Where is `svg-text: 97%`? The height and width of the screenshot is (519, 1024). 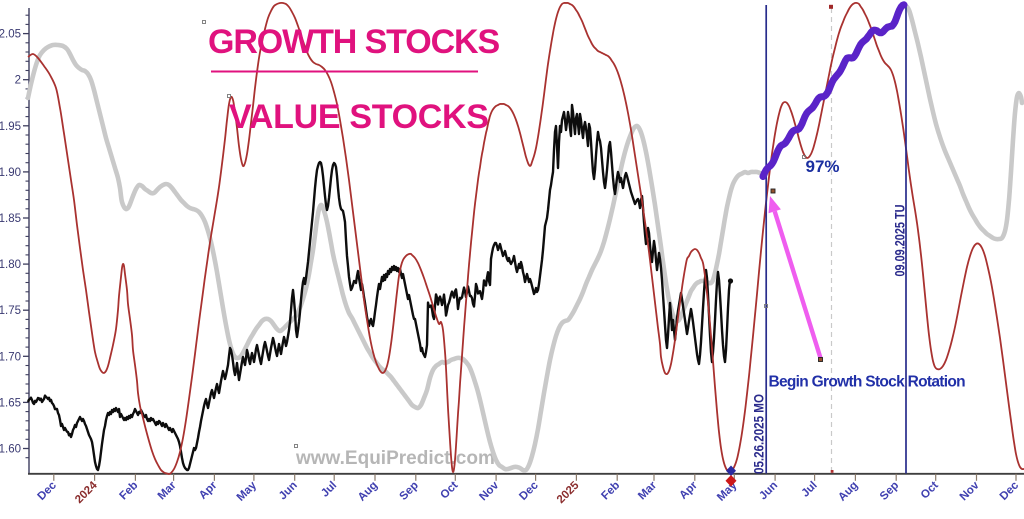
svg-text: 97% is located at coordinates (823, 166).